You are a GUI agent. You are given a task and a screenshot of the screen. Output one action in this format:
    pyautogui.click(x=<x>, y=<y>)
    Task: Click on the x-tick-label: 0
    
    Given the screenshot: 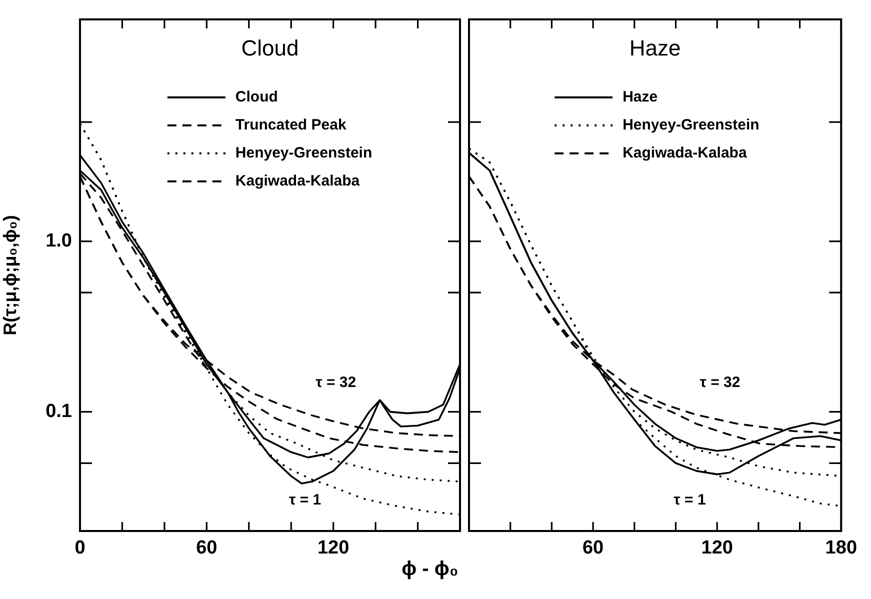 What is the action you would take?
    pyautogui.click(x=80, y=548)
    